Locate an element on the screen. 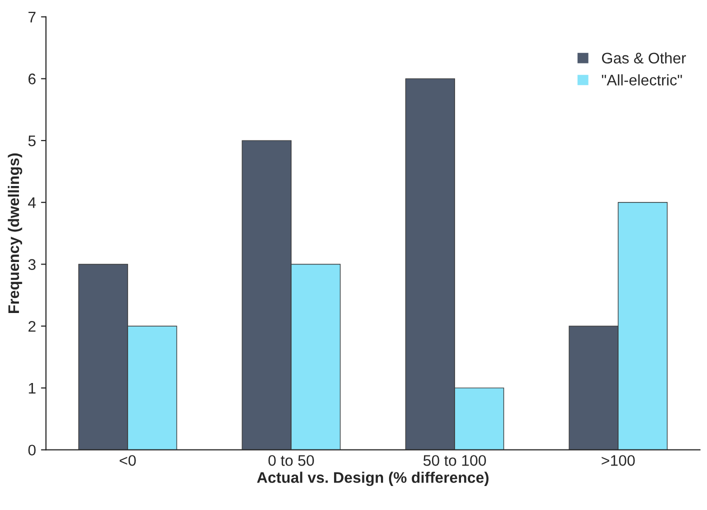 This screenshot has width=707, height=510. x-tick-label: >100 is located at coordinates (618, 460).